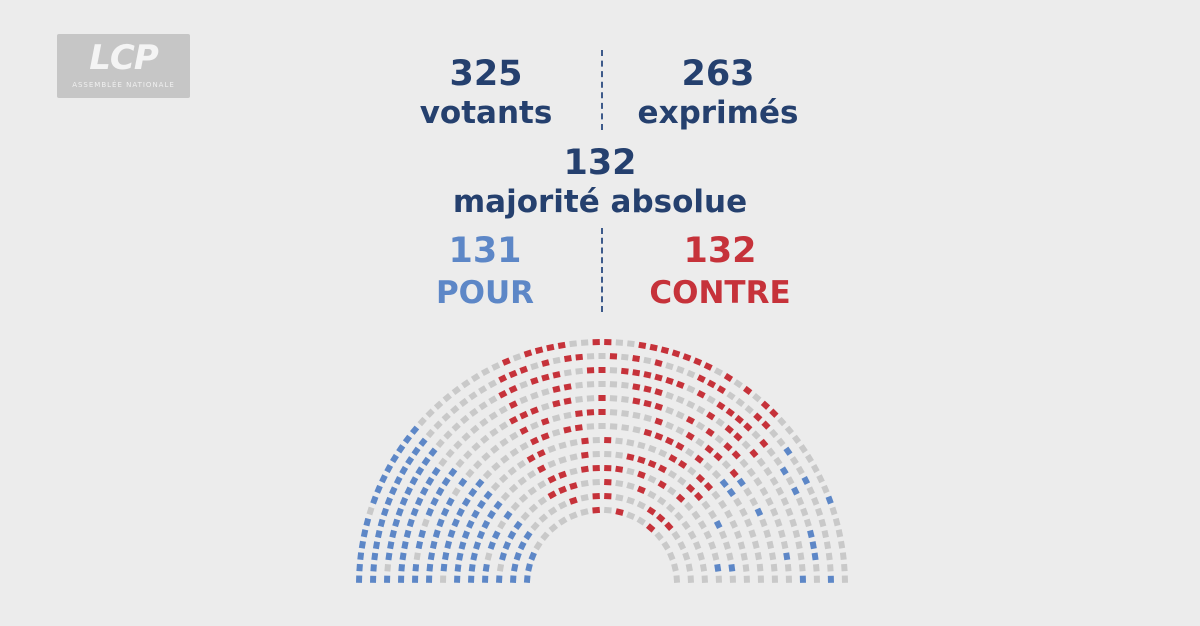 The image size is (1200, 626). What do you see at coordinates (123, 66) in the screenshot?
I see `lcp-logo: LCP ASSEMBLÉE NATIONALE` at bounding box center [123, 66].